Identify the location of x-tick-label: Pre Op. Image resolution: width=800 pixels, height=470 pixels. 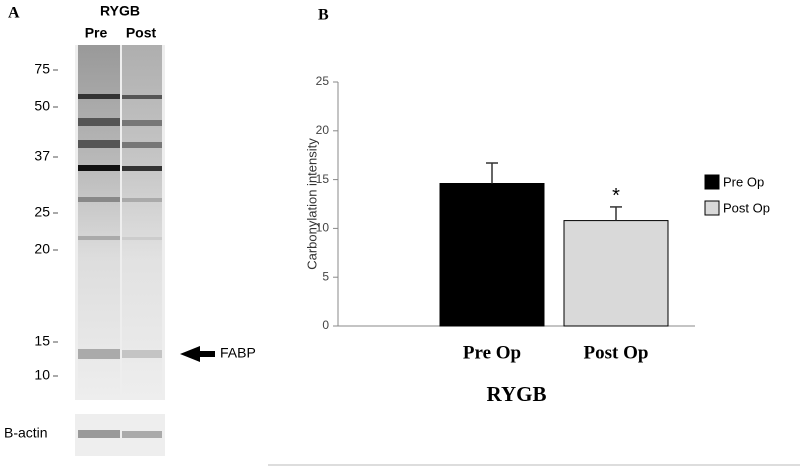
(492, 352).